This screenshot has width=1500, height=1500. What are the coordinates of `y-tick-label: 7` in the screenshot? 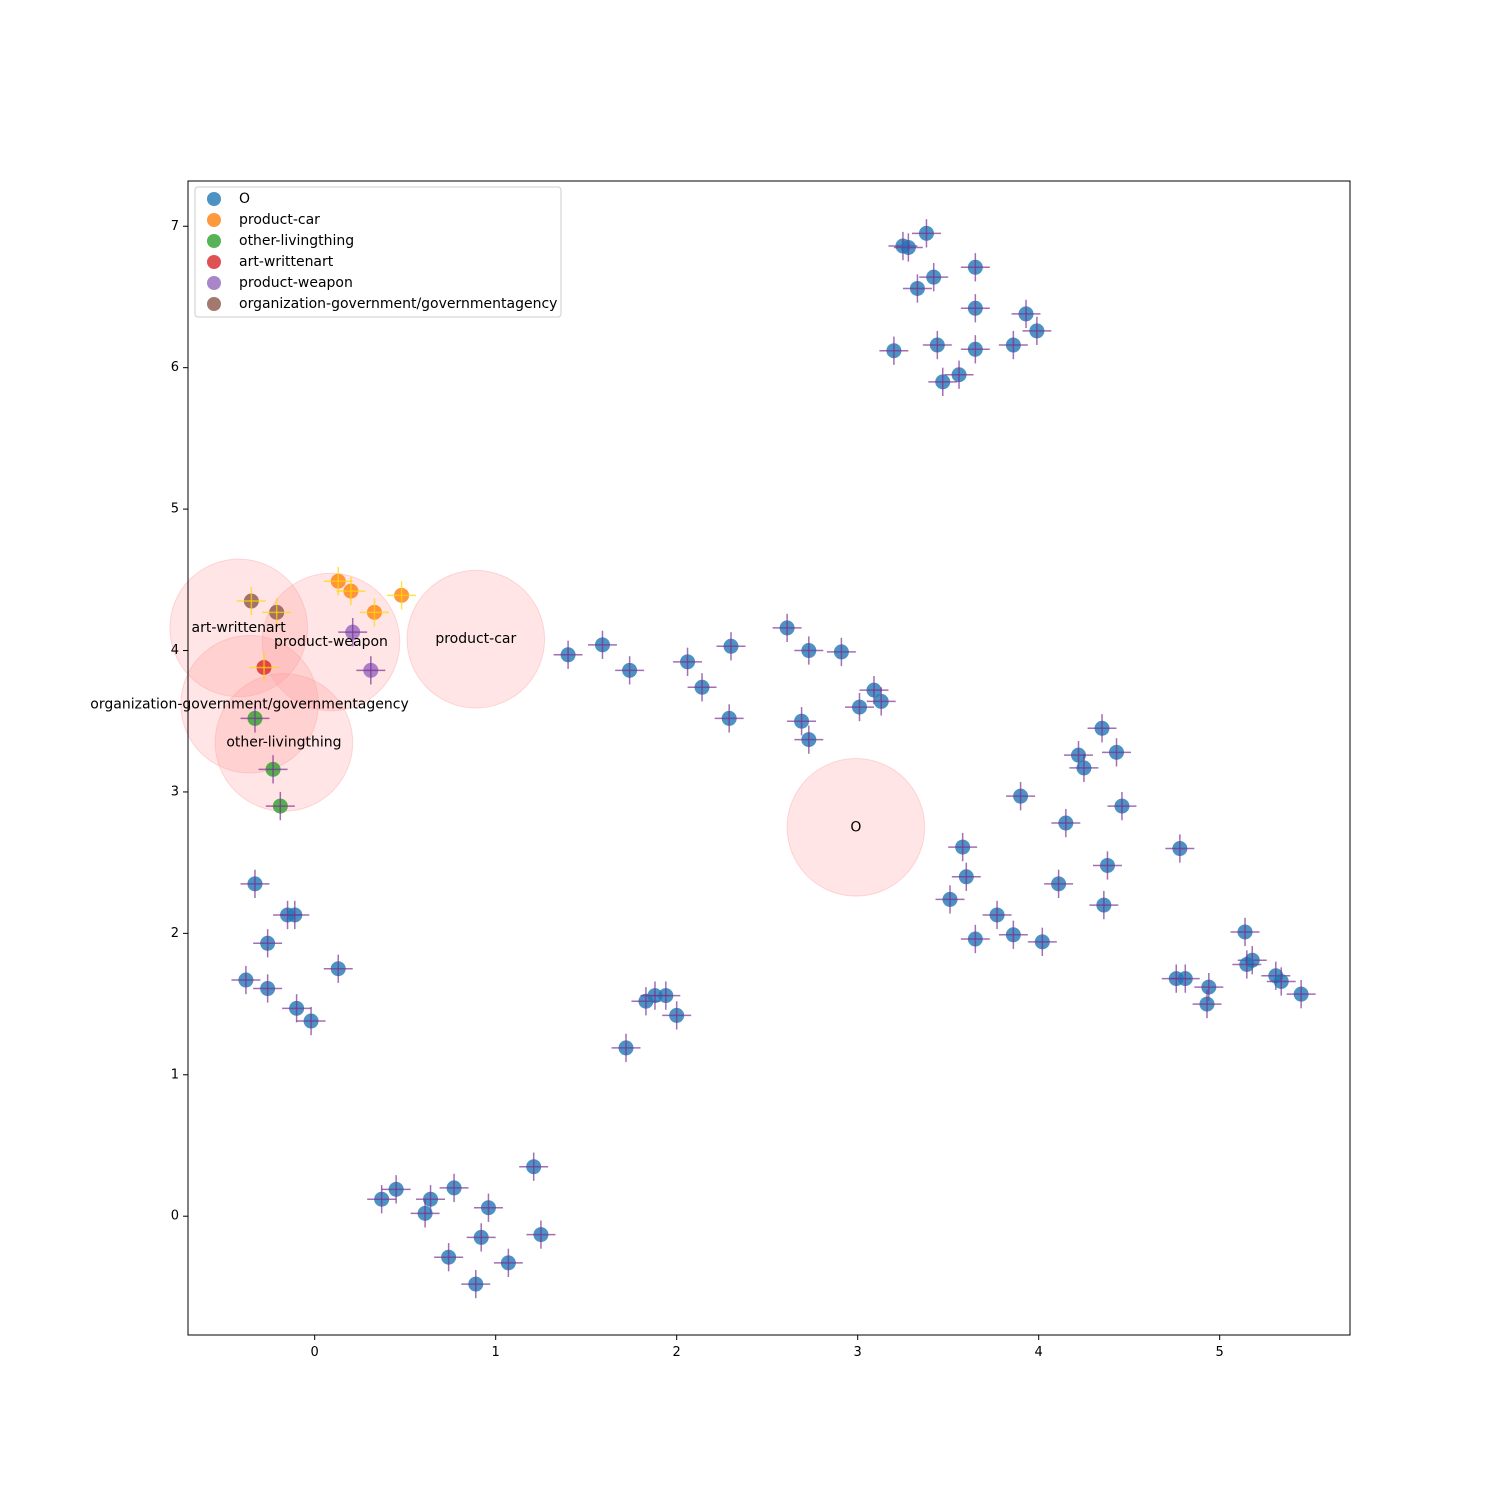 It's located at (175, 226).